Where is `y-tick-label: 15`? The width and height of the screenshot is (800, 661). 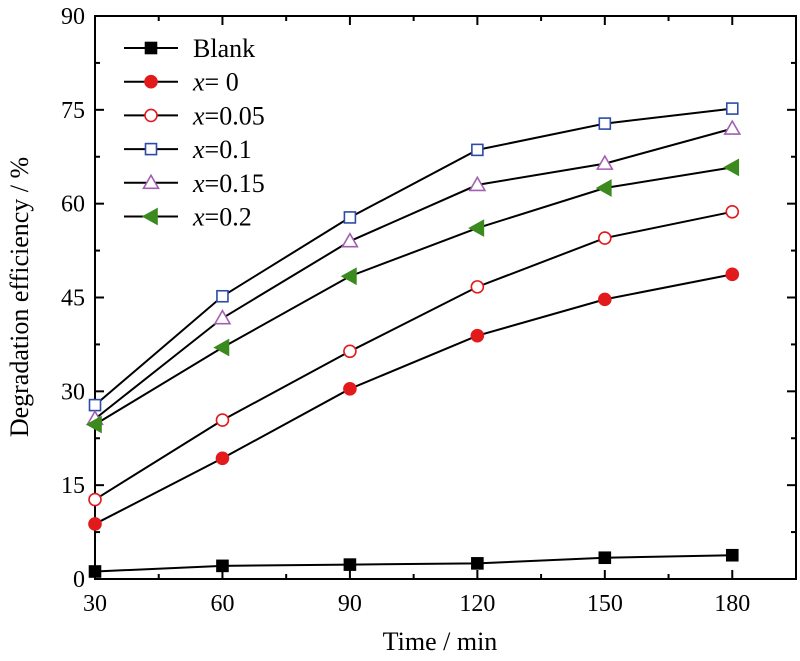
y-tick-label: 15 is located at coordinates (73, 486).